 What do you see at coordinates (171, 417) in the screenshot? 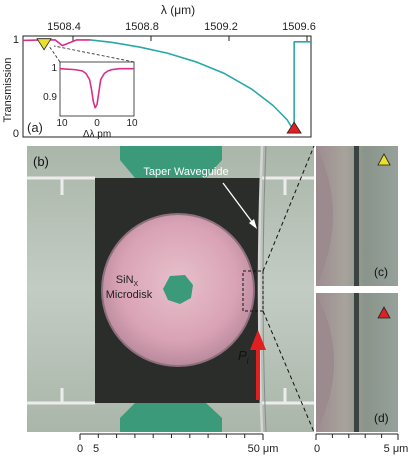
I see `pedestal-bottom` at bounding box center [171, 417].